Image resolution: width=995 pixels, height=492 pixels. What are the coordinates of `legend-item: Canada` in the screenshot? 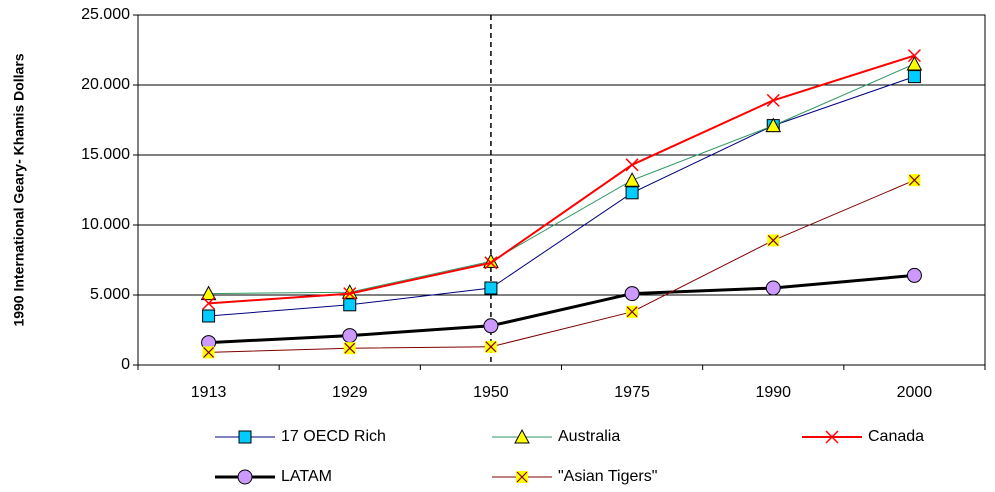 It's located at (863, 436).